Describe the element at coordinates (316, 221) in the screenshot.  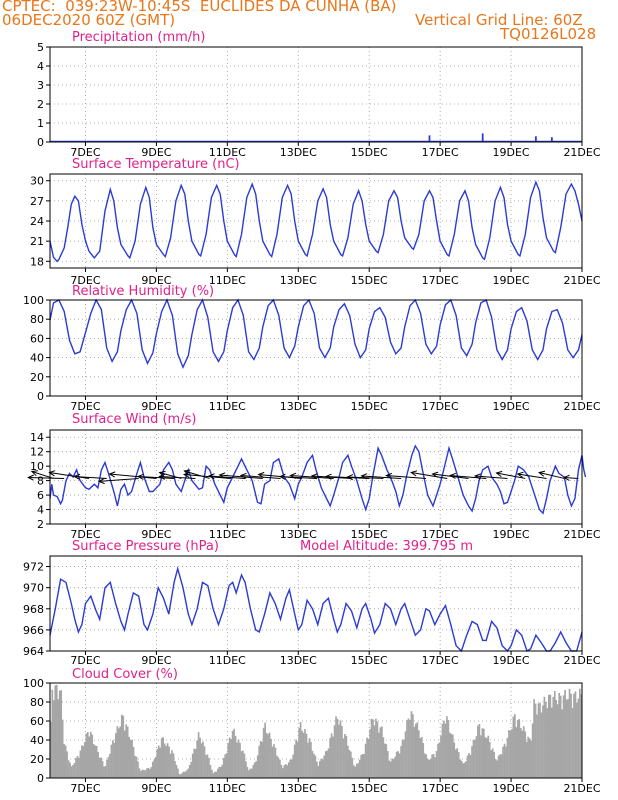
I see `grid-temperature` at that location.